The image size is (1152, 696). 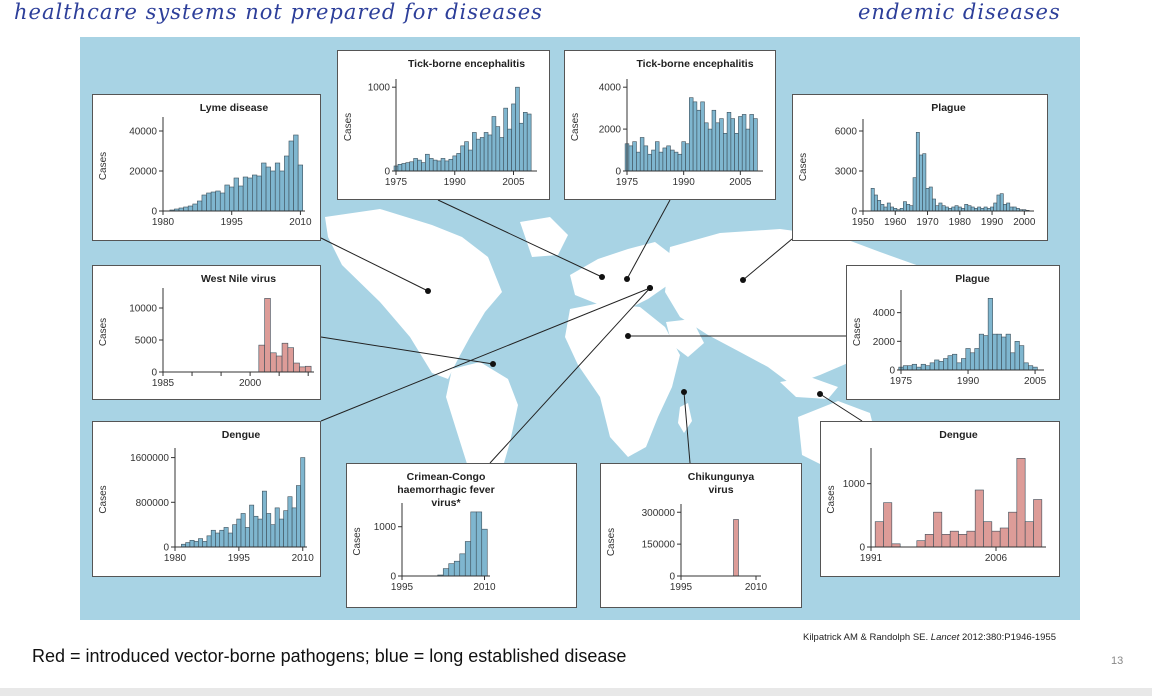 I want to click on chart-title-line: virus, so click(x=721, y=490).